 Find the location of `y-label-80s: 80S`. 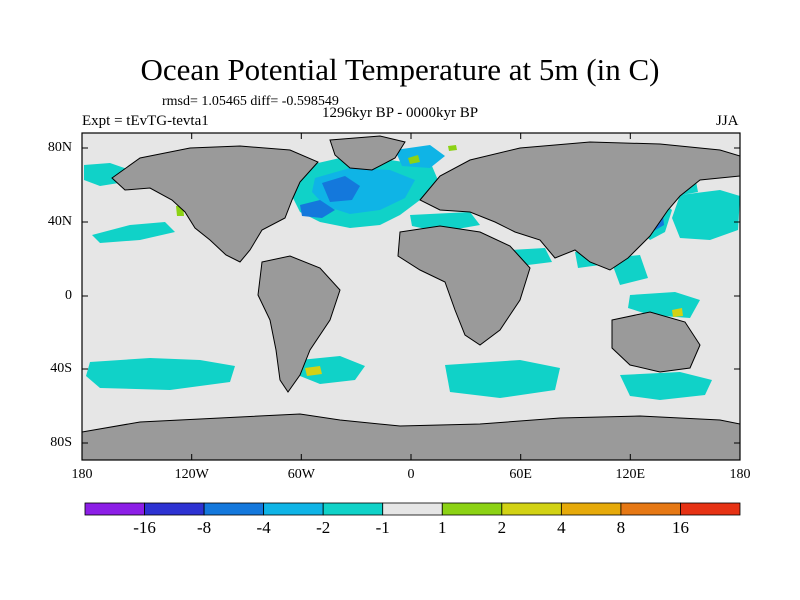

y-label-80s: 80S is located at coordinates (61, 442).